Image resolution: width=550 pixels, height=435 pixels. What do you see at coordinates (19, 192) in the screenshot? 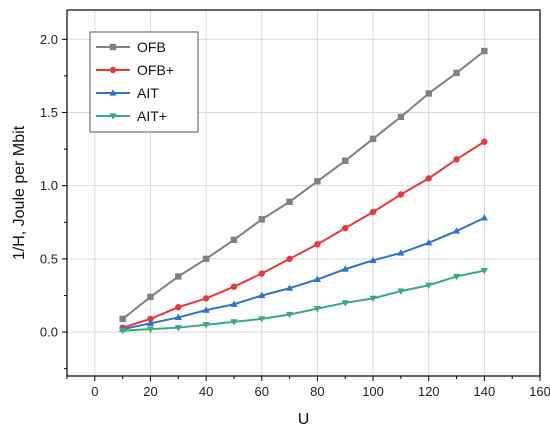
I see `y-axis-title: 1/H, Joule per Mbit` at bounding box center [19, 192].